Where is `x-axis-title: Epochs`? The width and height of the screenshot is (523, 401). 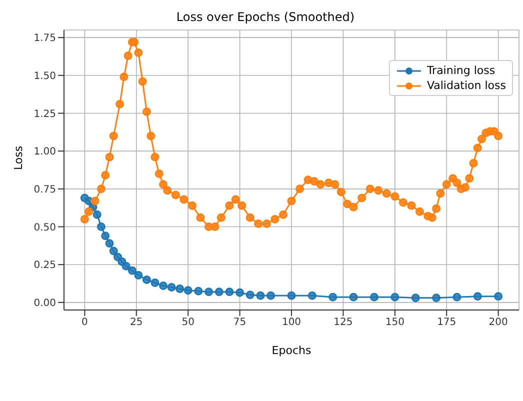
x-axis-title: Epochs is located at coordinates (292, 350).